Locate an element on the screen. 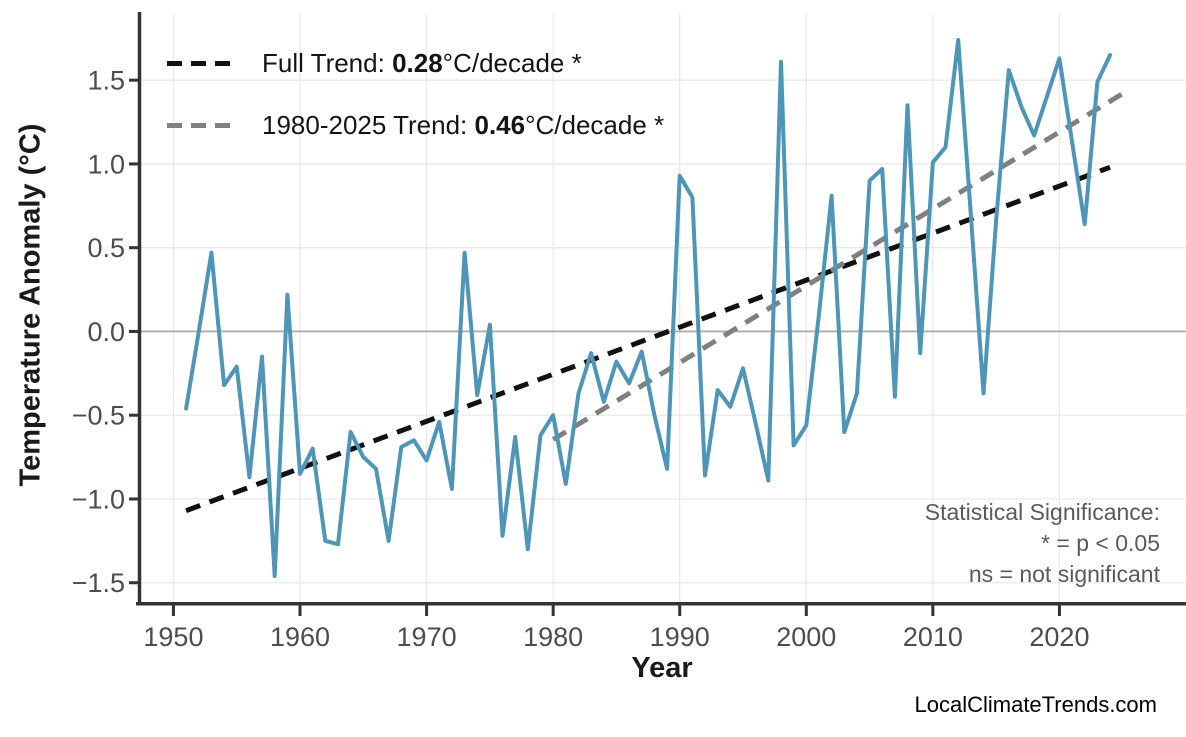 The image size is (1186, 737). legend-entry-full-trend: Full Trend: 0.28°C/decade * is located at coordinates (415, 63).